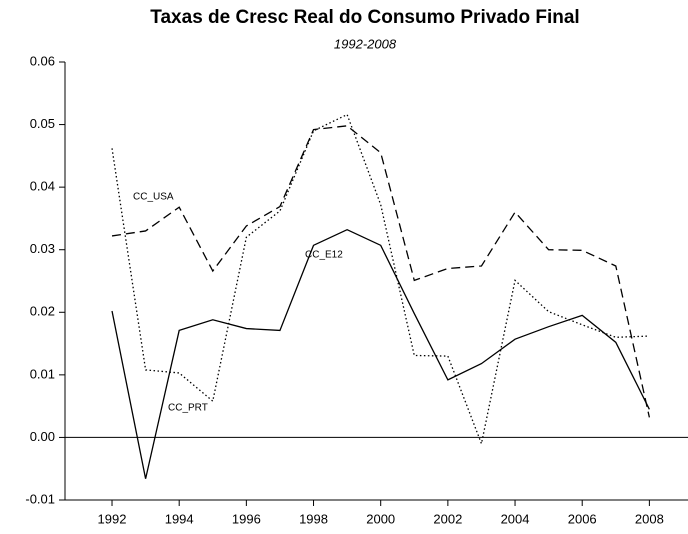 Image resolution: width=688 pixels, height=534 pixels. I want to click on series-label: CC_PRT, so click(188, 408).